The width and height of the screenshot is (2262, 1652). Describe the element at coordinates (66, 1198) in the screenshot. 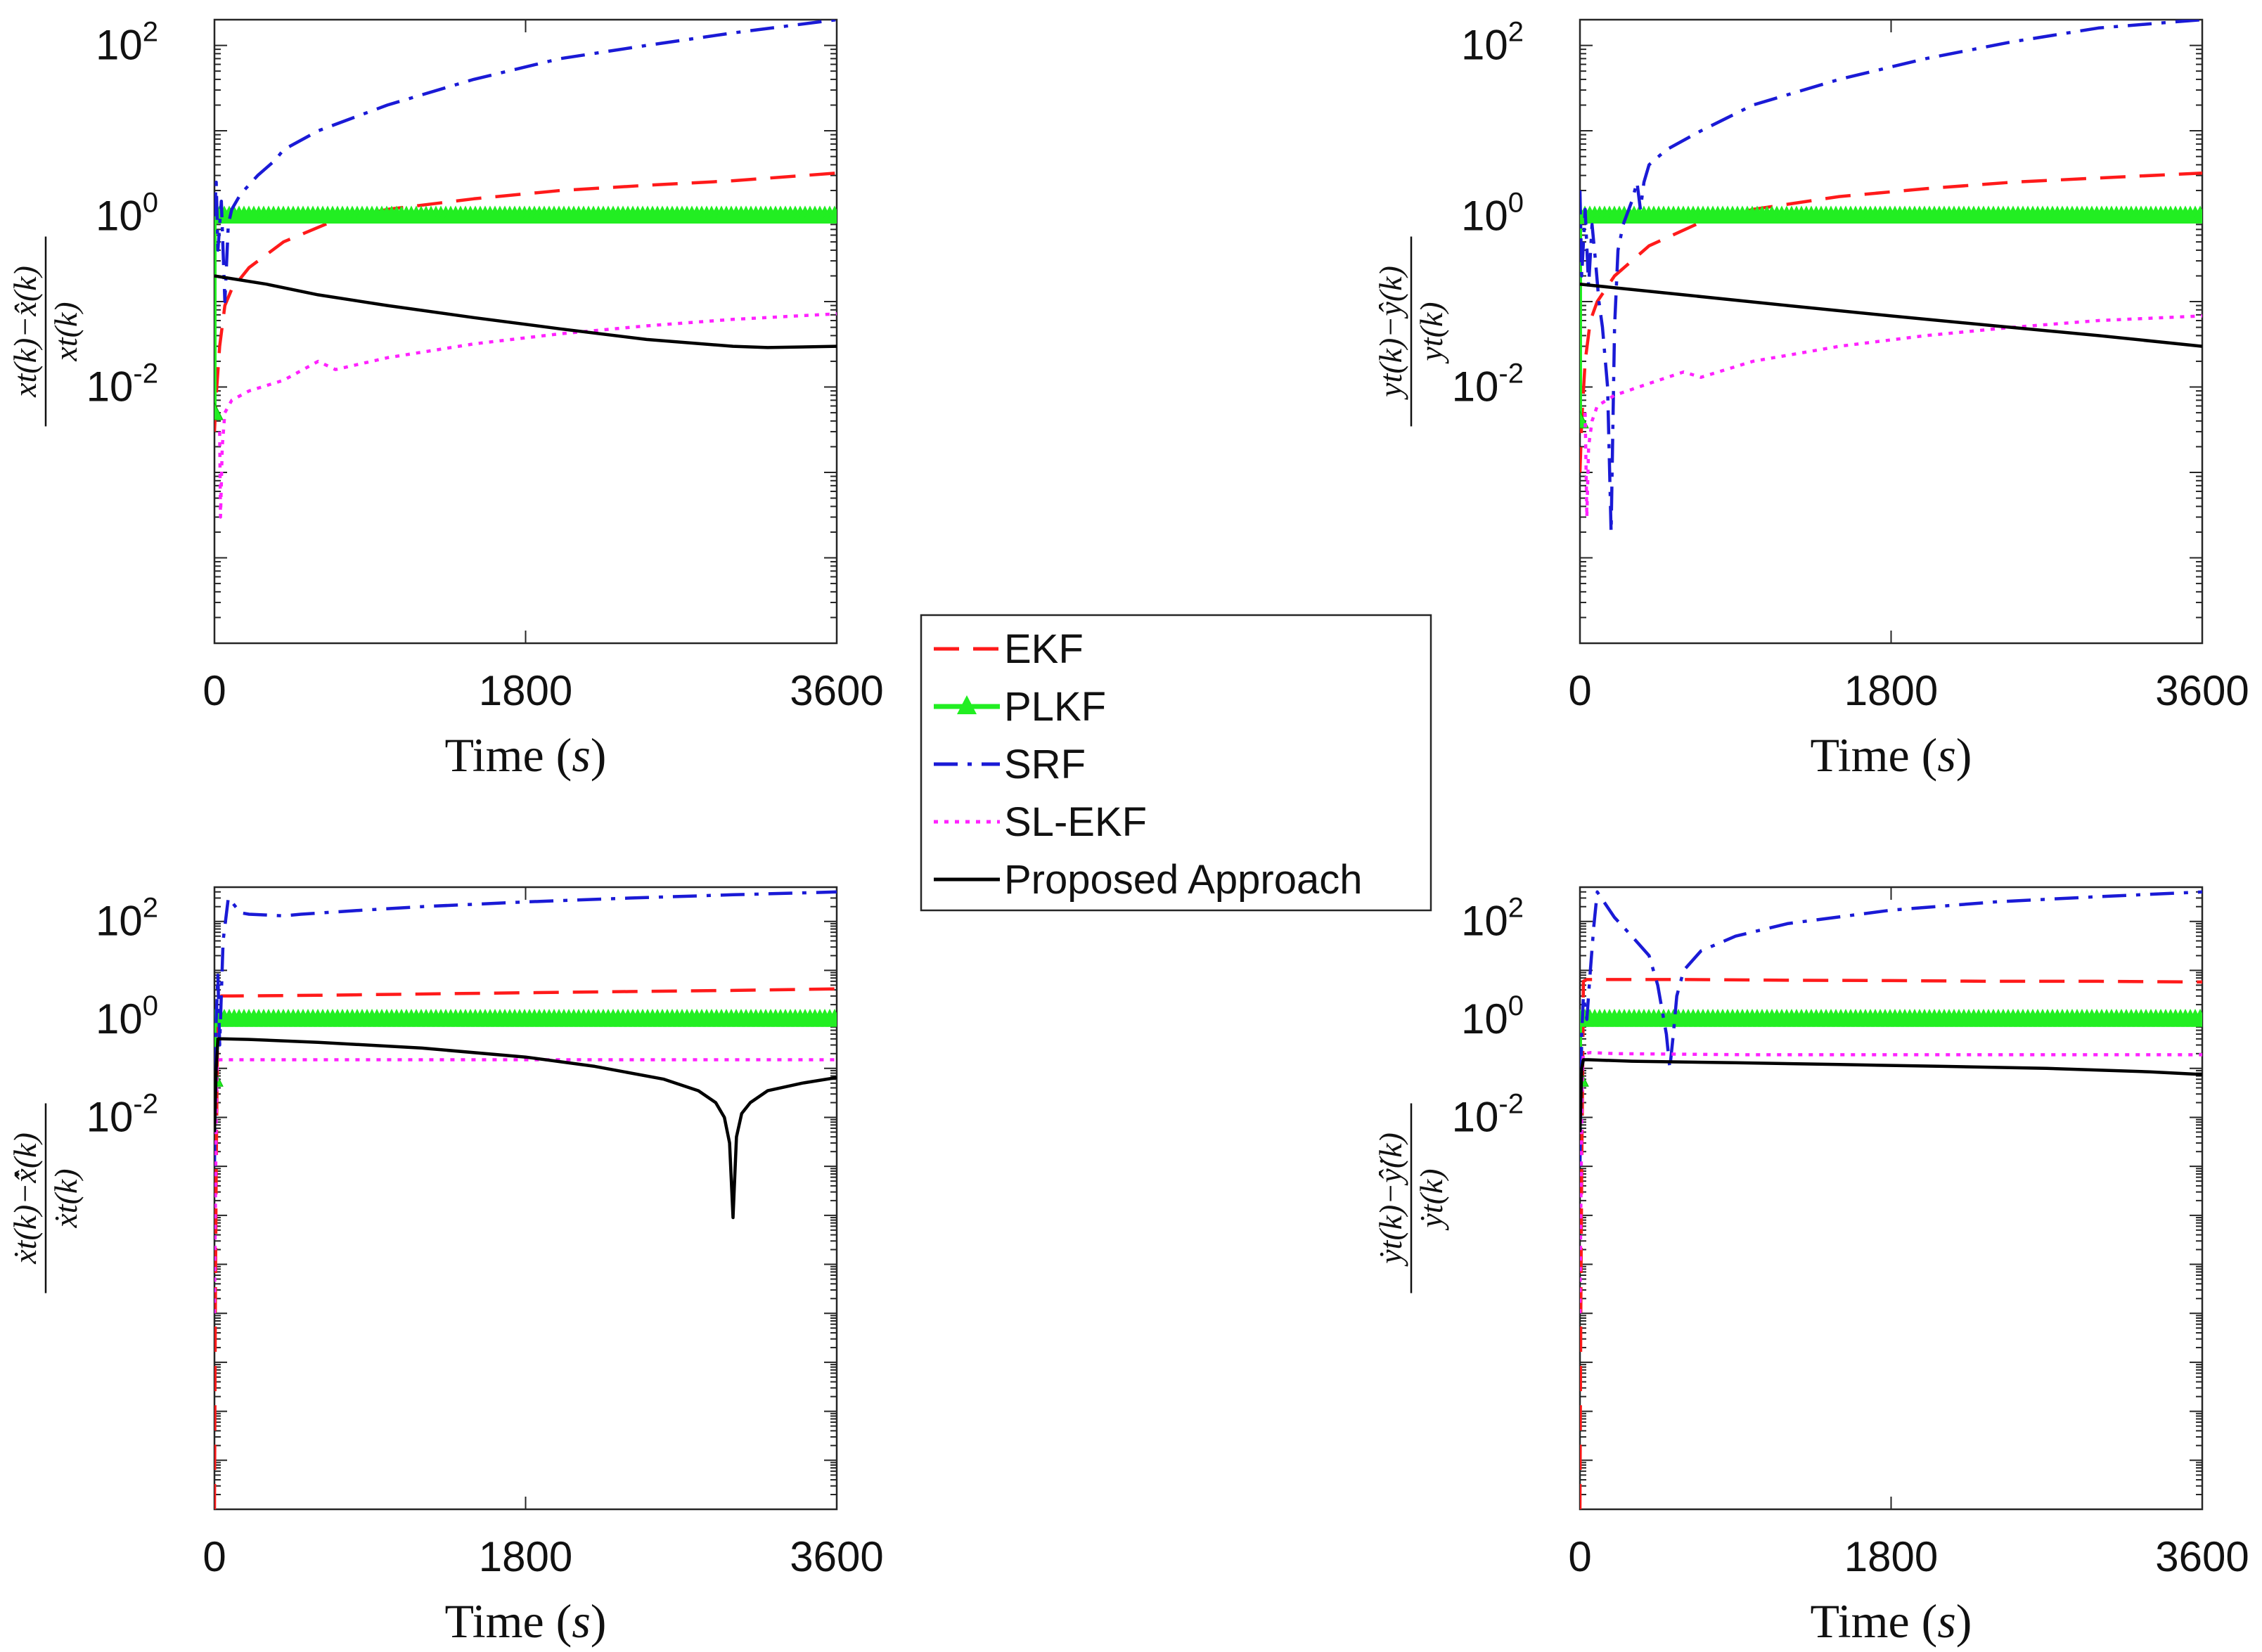

I see `y-label-denominator: ẋt(k)` at that location.